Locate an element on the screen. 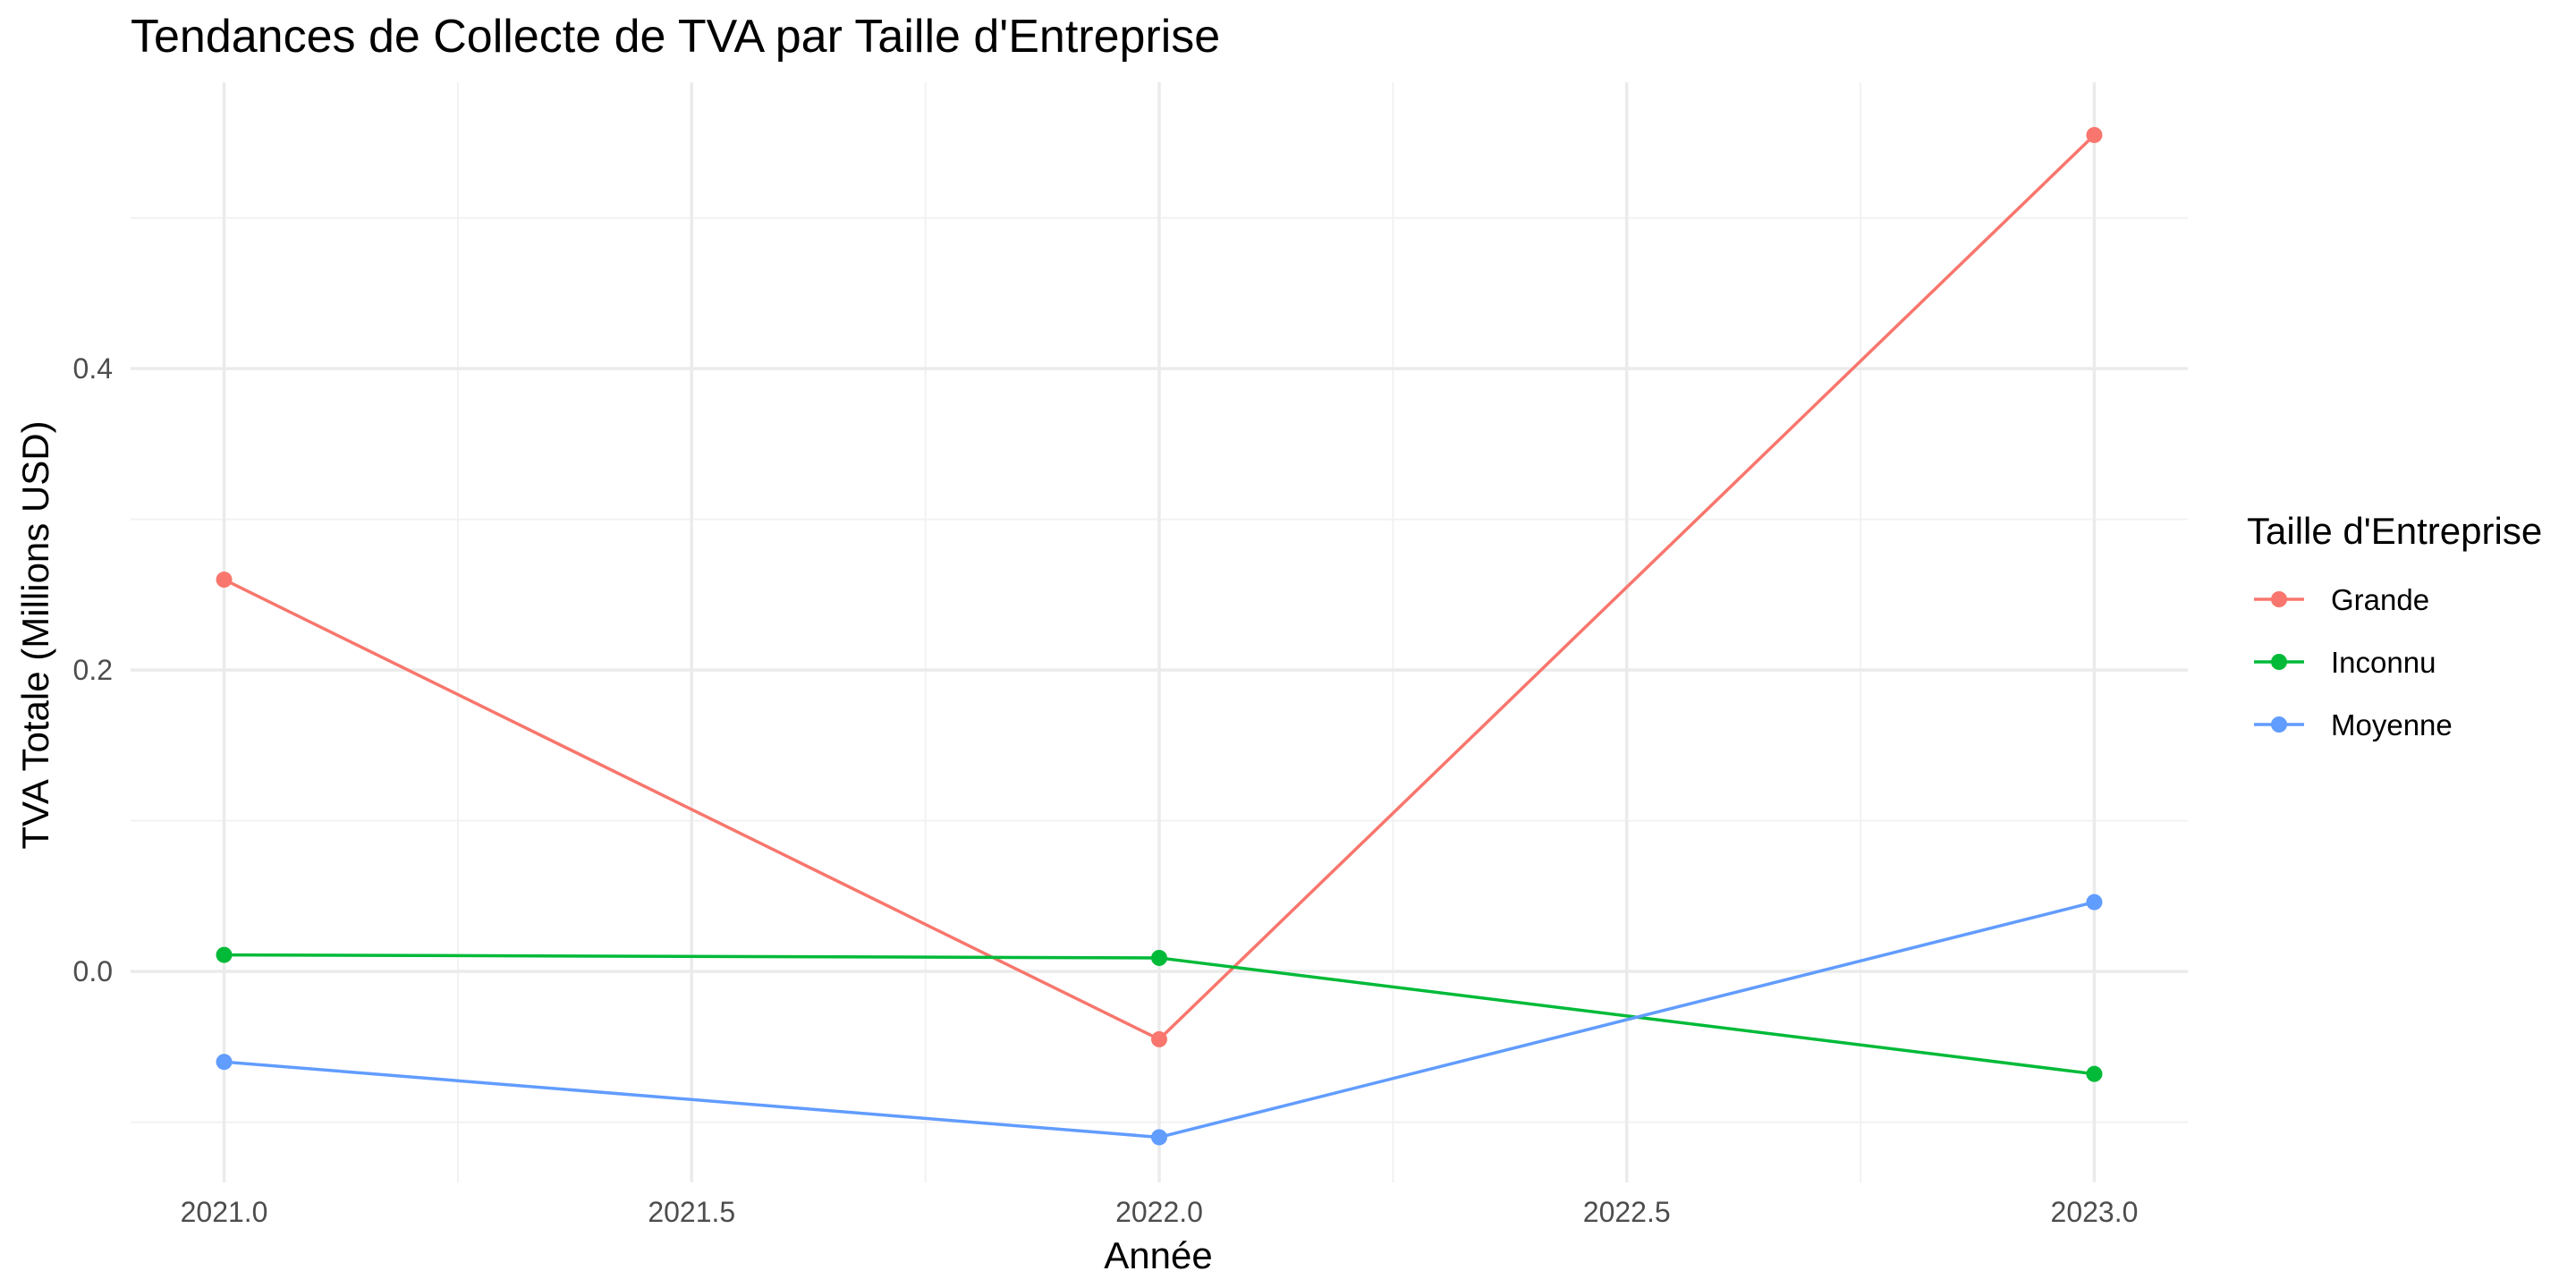 This screenshot has height=1288, width=2576. x-tick-label: 2022.0 is located at coordinates (1159, 1212).